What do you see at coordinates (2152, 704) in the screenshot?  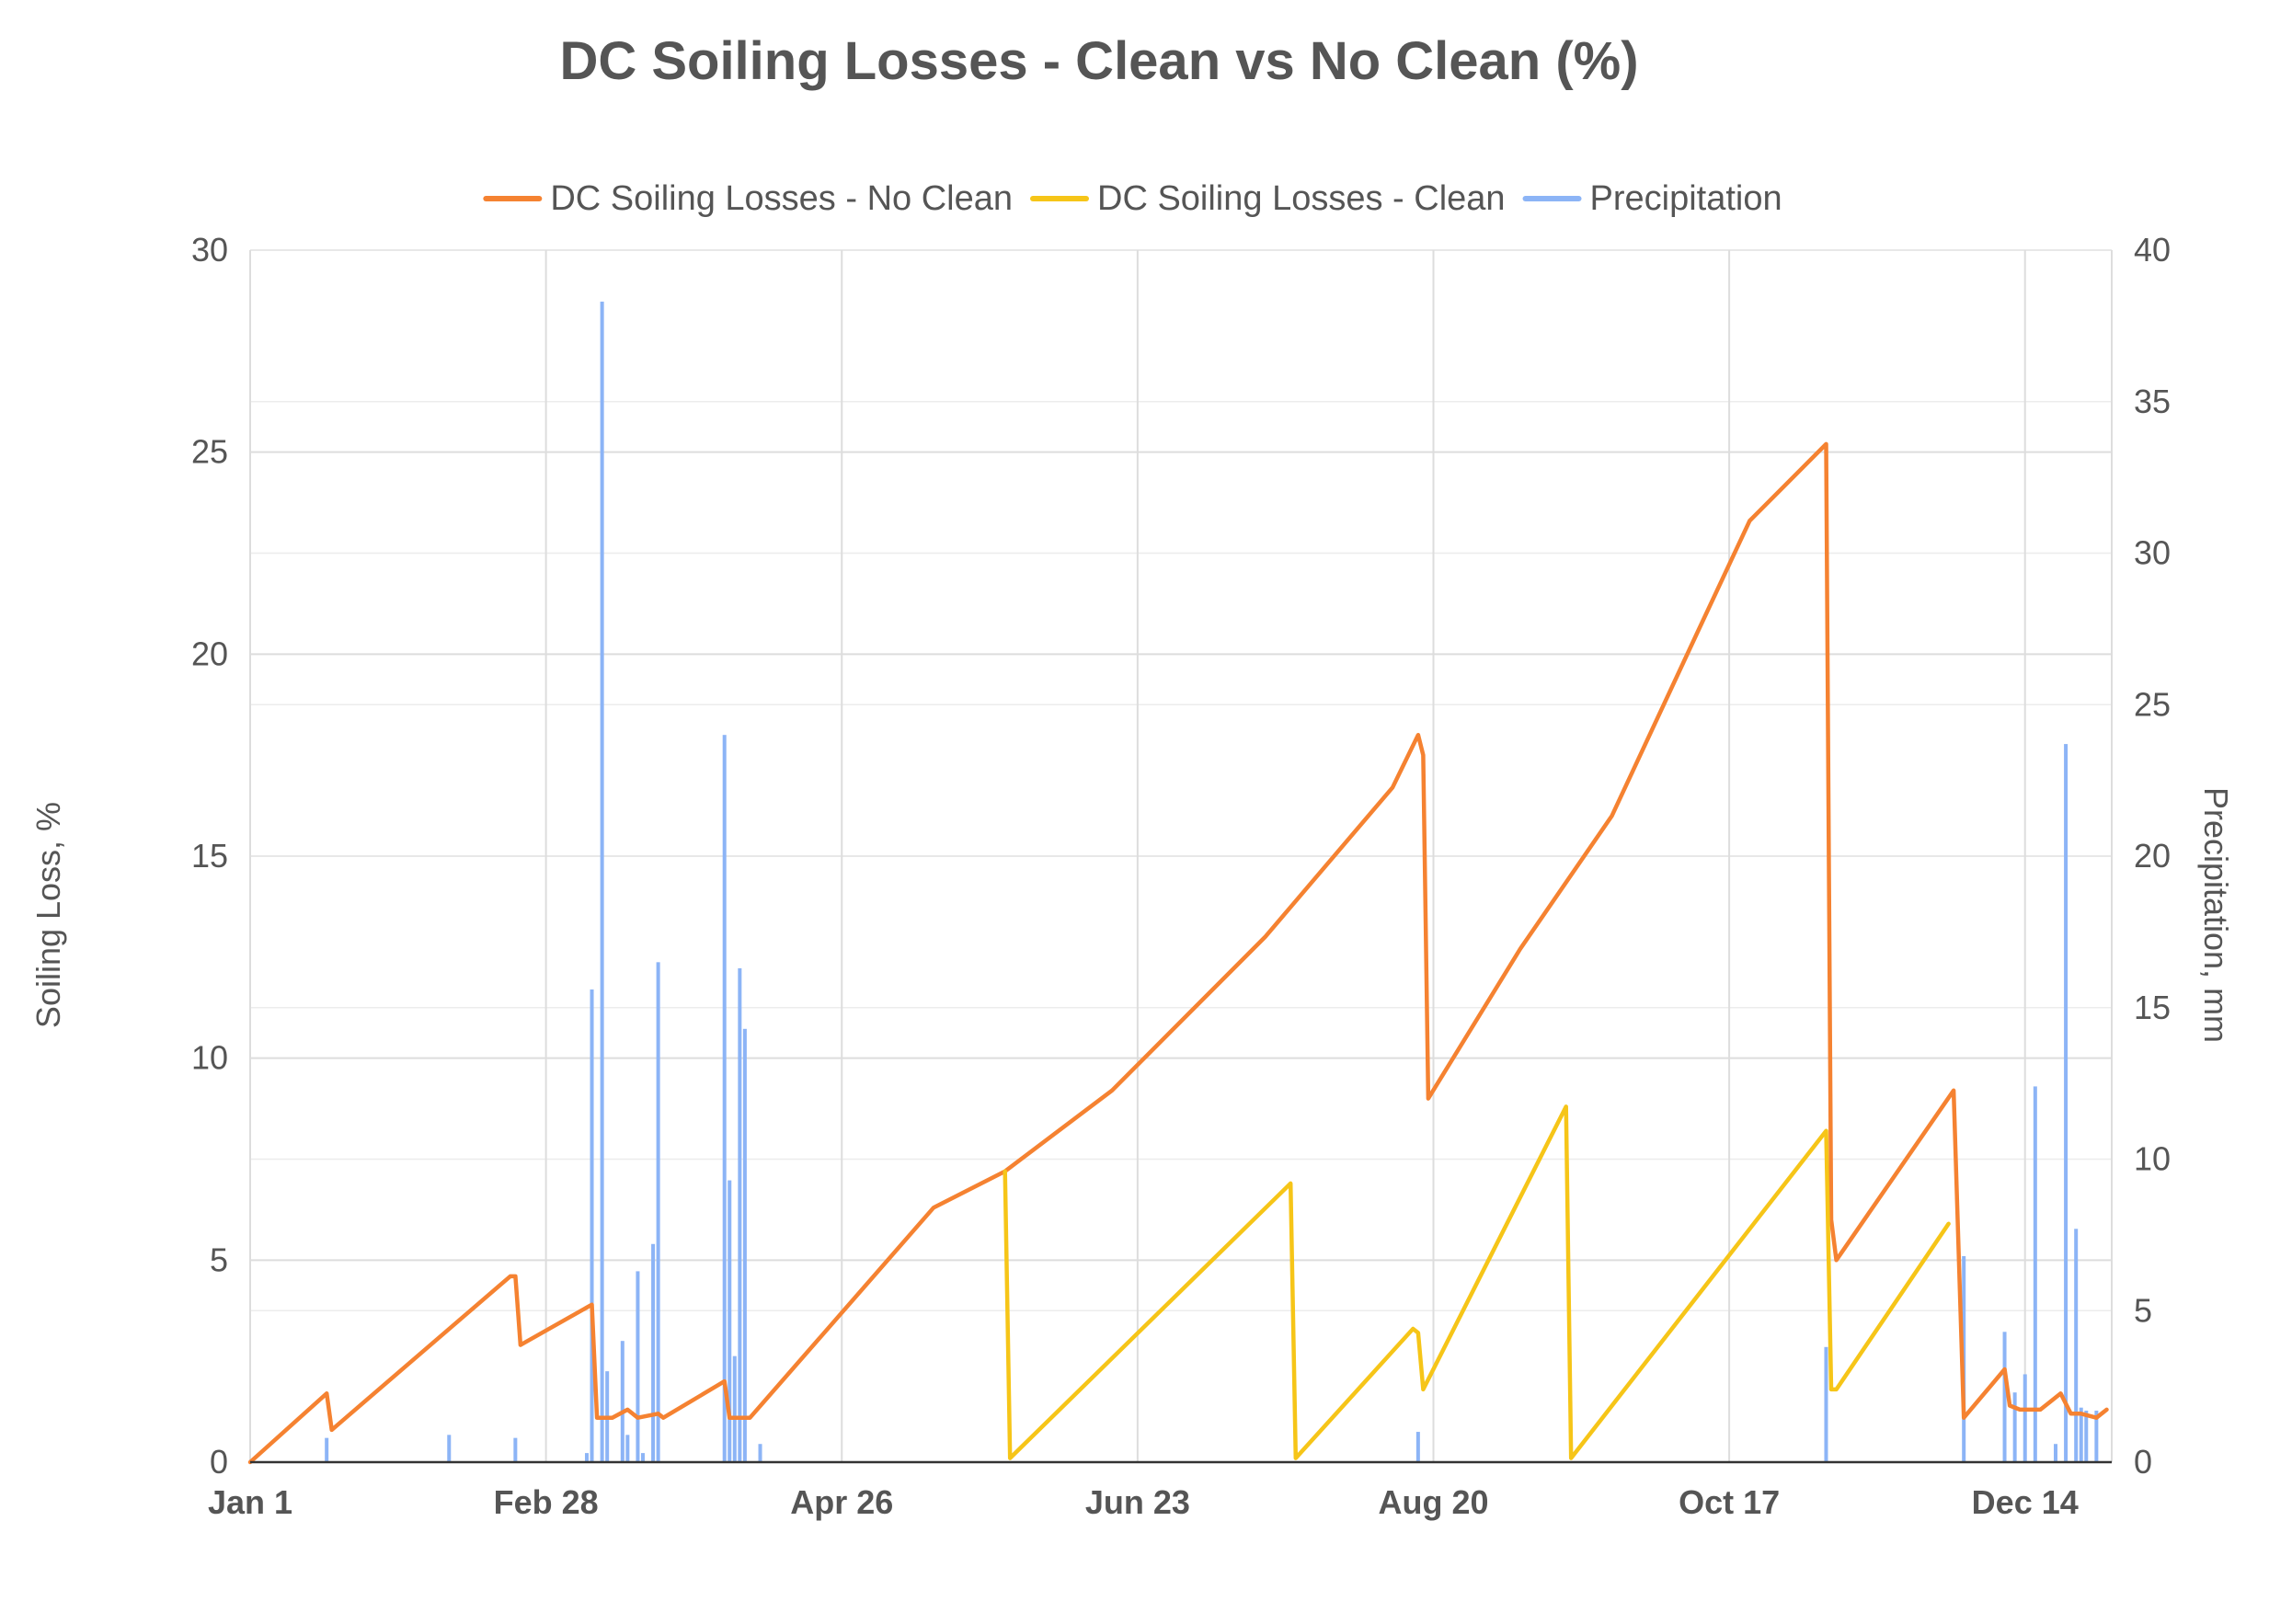 I see `y2-tick-label: 25` at bounding box center [2152, 704].